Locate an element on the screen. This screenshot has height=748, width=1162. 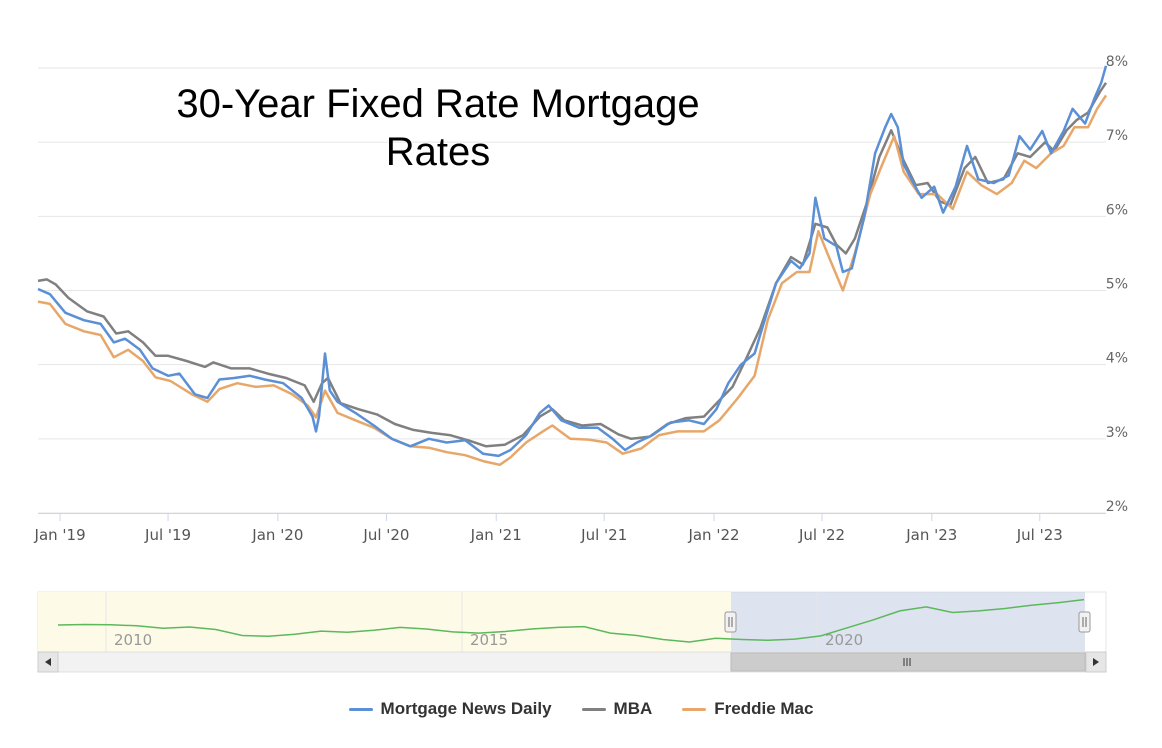
x-tick-label: Jan '22 is located at coordinates (713, 535).